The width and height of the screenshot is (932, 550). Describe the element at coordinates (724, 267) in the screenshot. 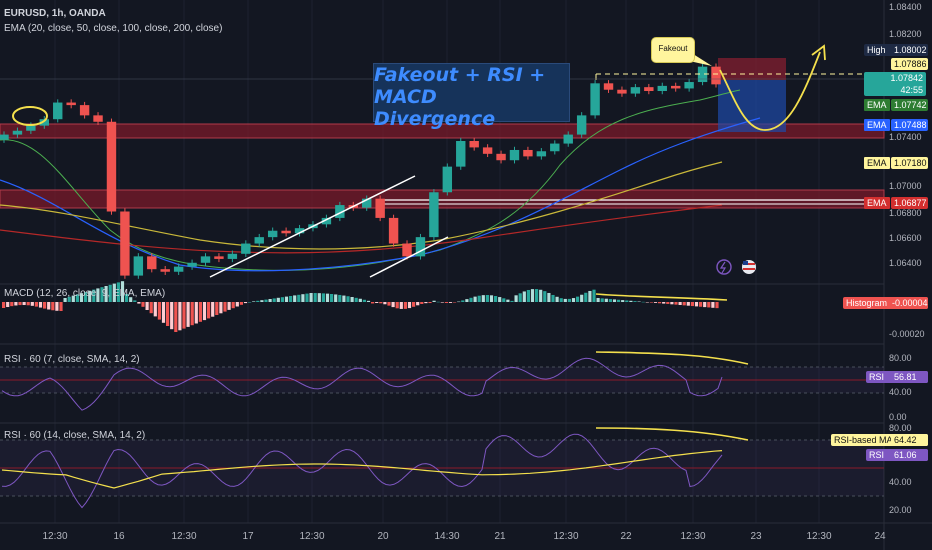

I see `lightning-event-icon` at that location.